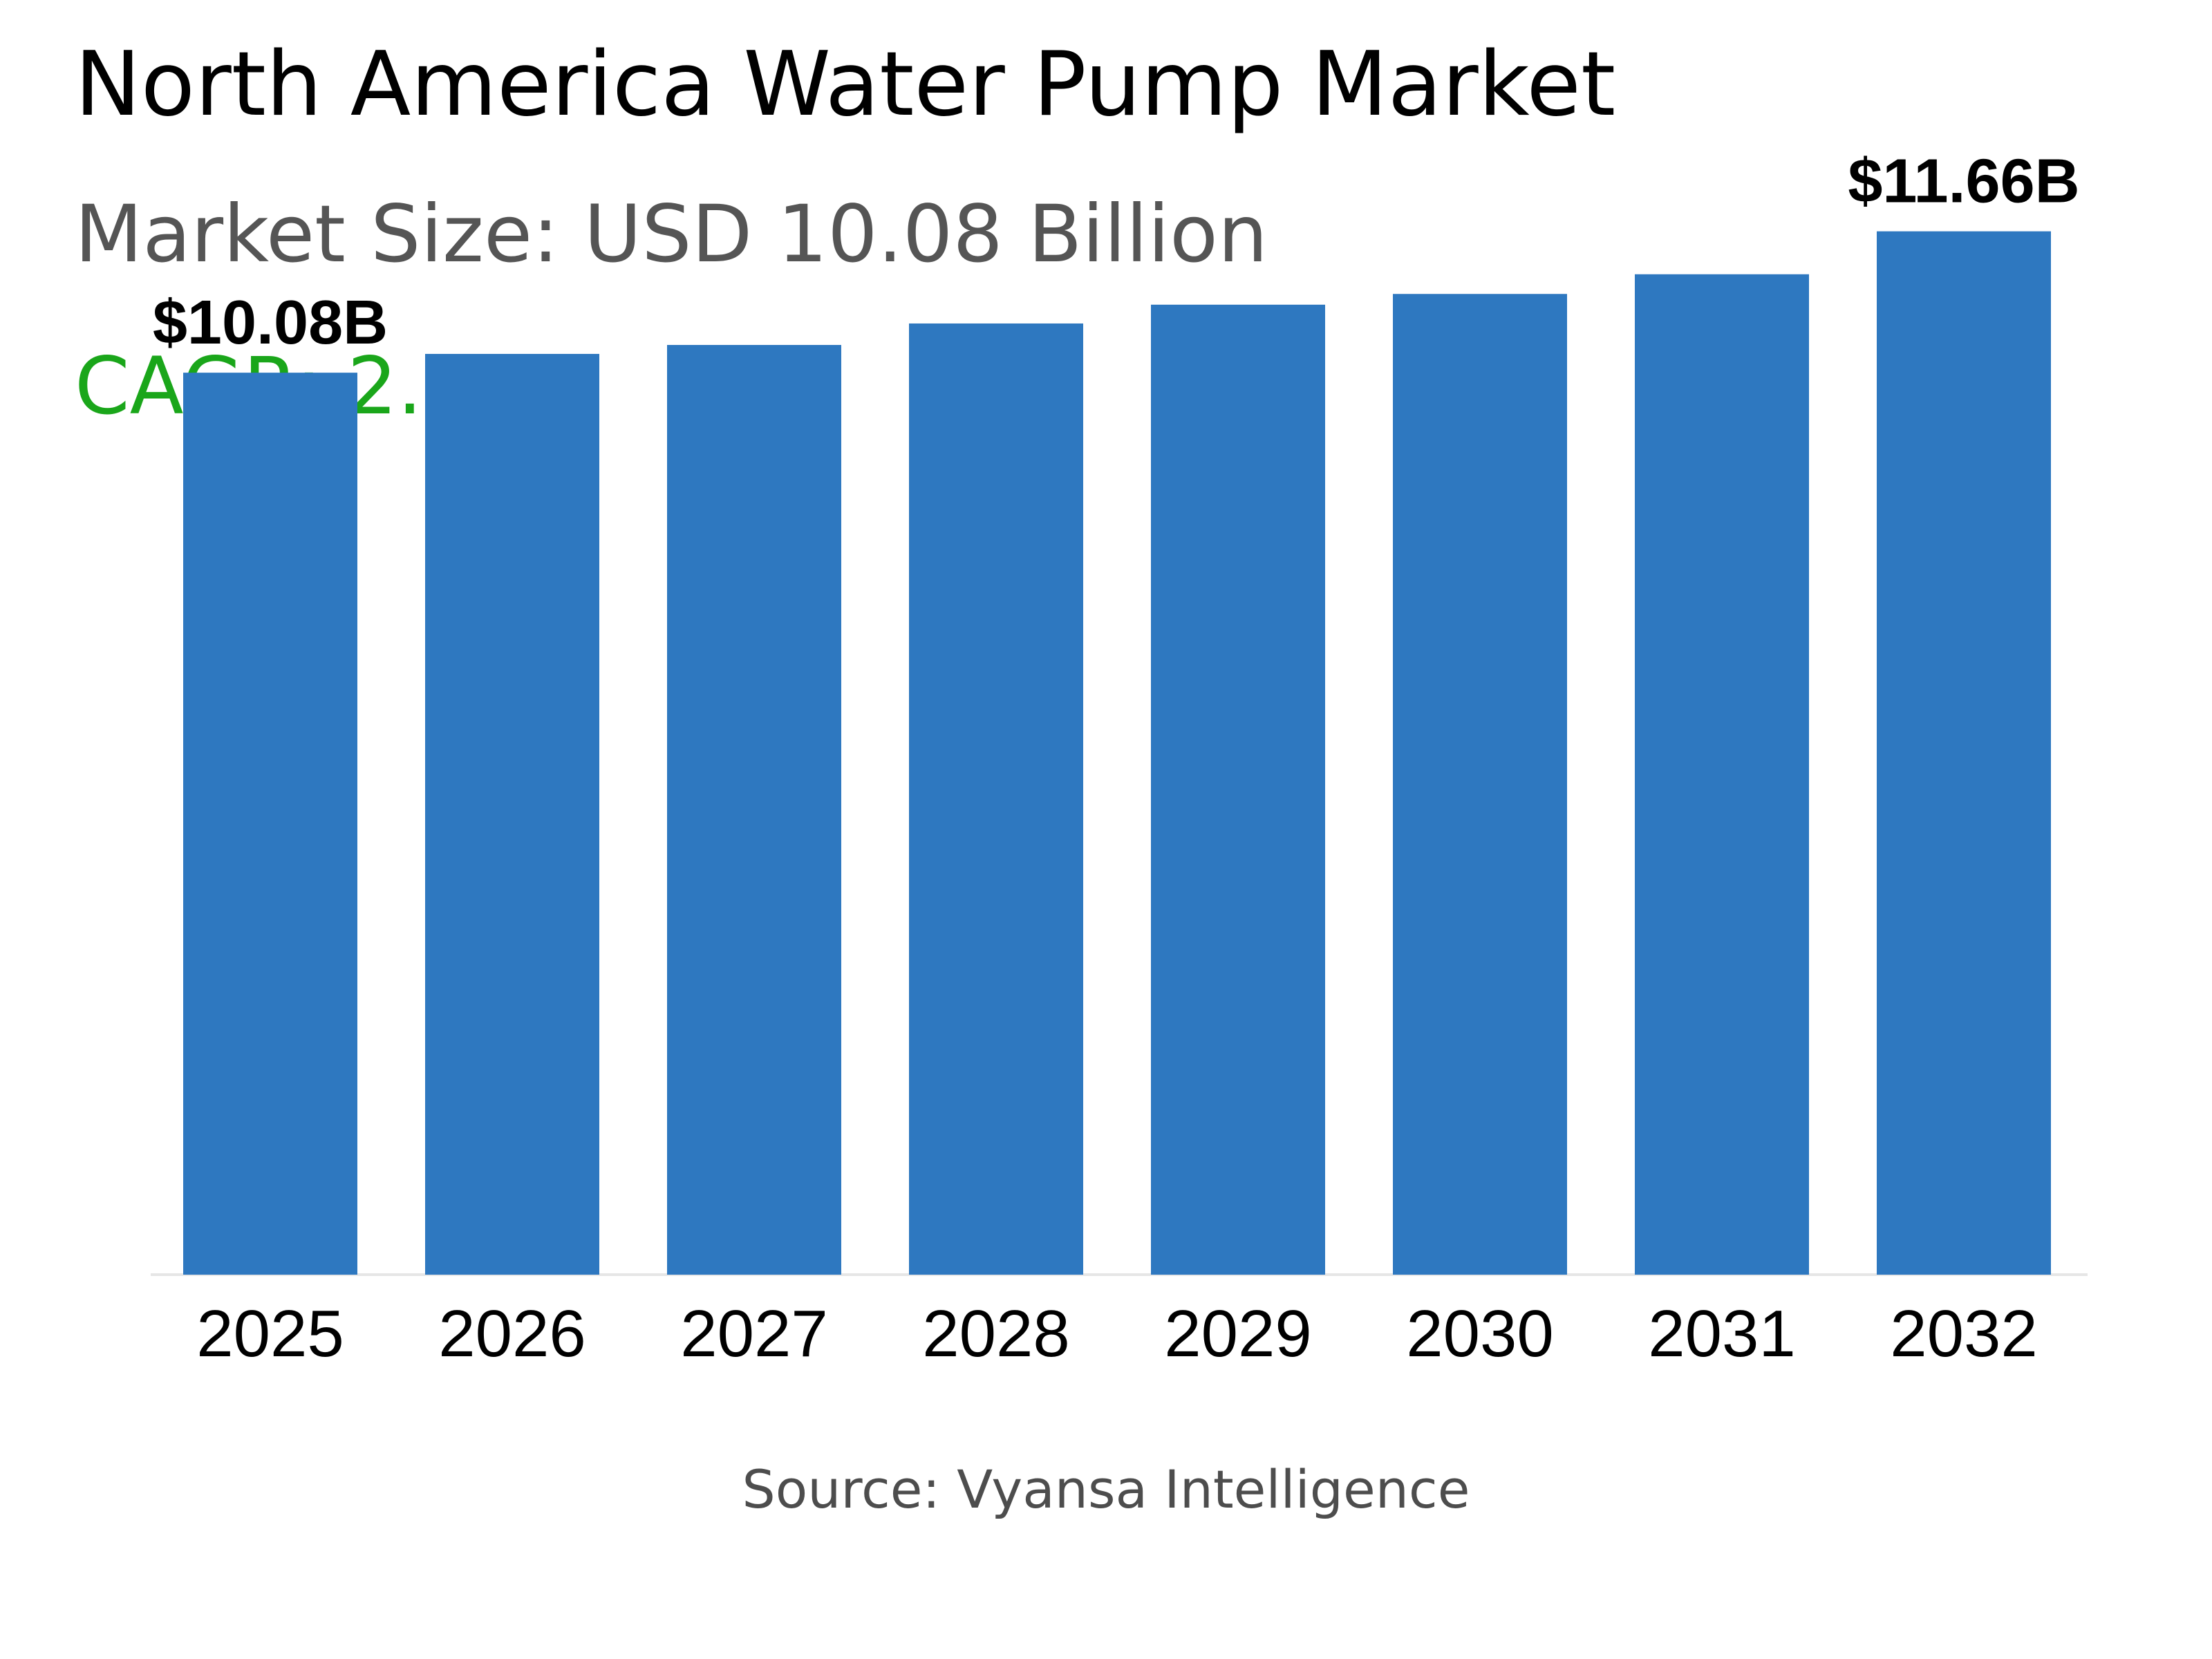 The width and height of the screenshot is (2212, 1659). What do you see at coordinates (671, 234) in the screenshot?
I see `market-size-subtitle: Market Size: USD 10.08 Billion` at bounding box center [671, 234].